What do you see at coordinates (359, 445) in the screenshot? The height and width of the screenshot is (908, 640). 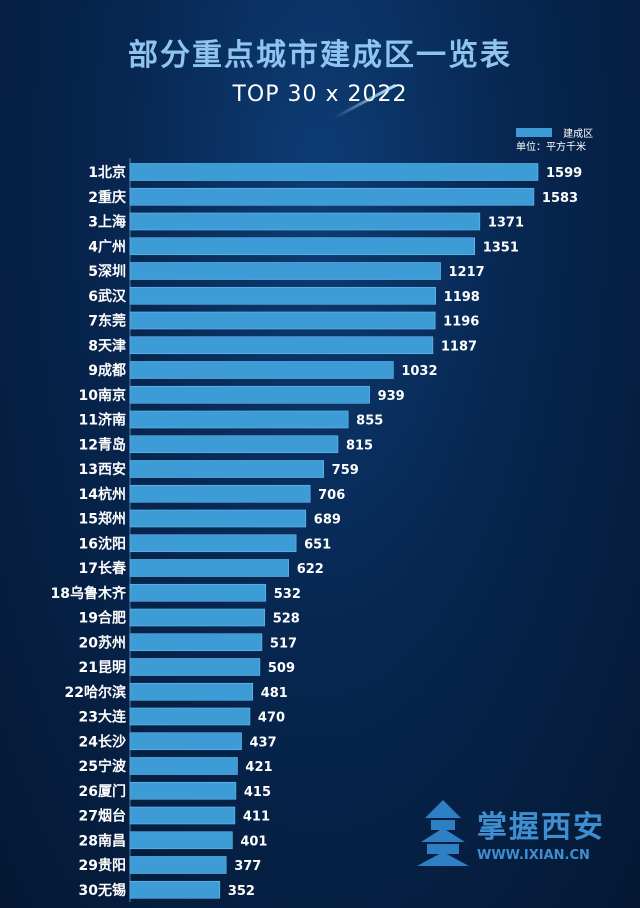 I see `value-label: 815` at bounding box center [359, 445].